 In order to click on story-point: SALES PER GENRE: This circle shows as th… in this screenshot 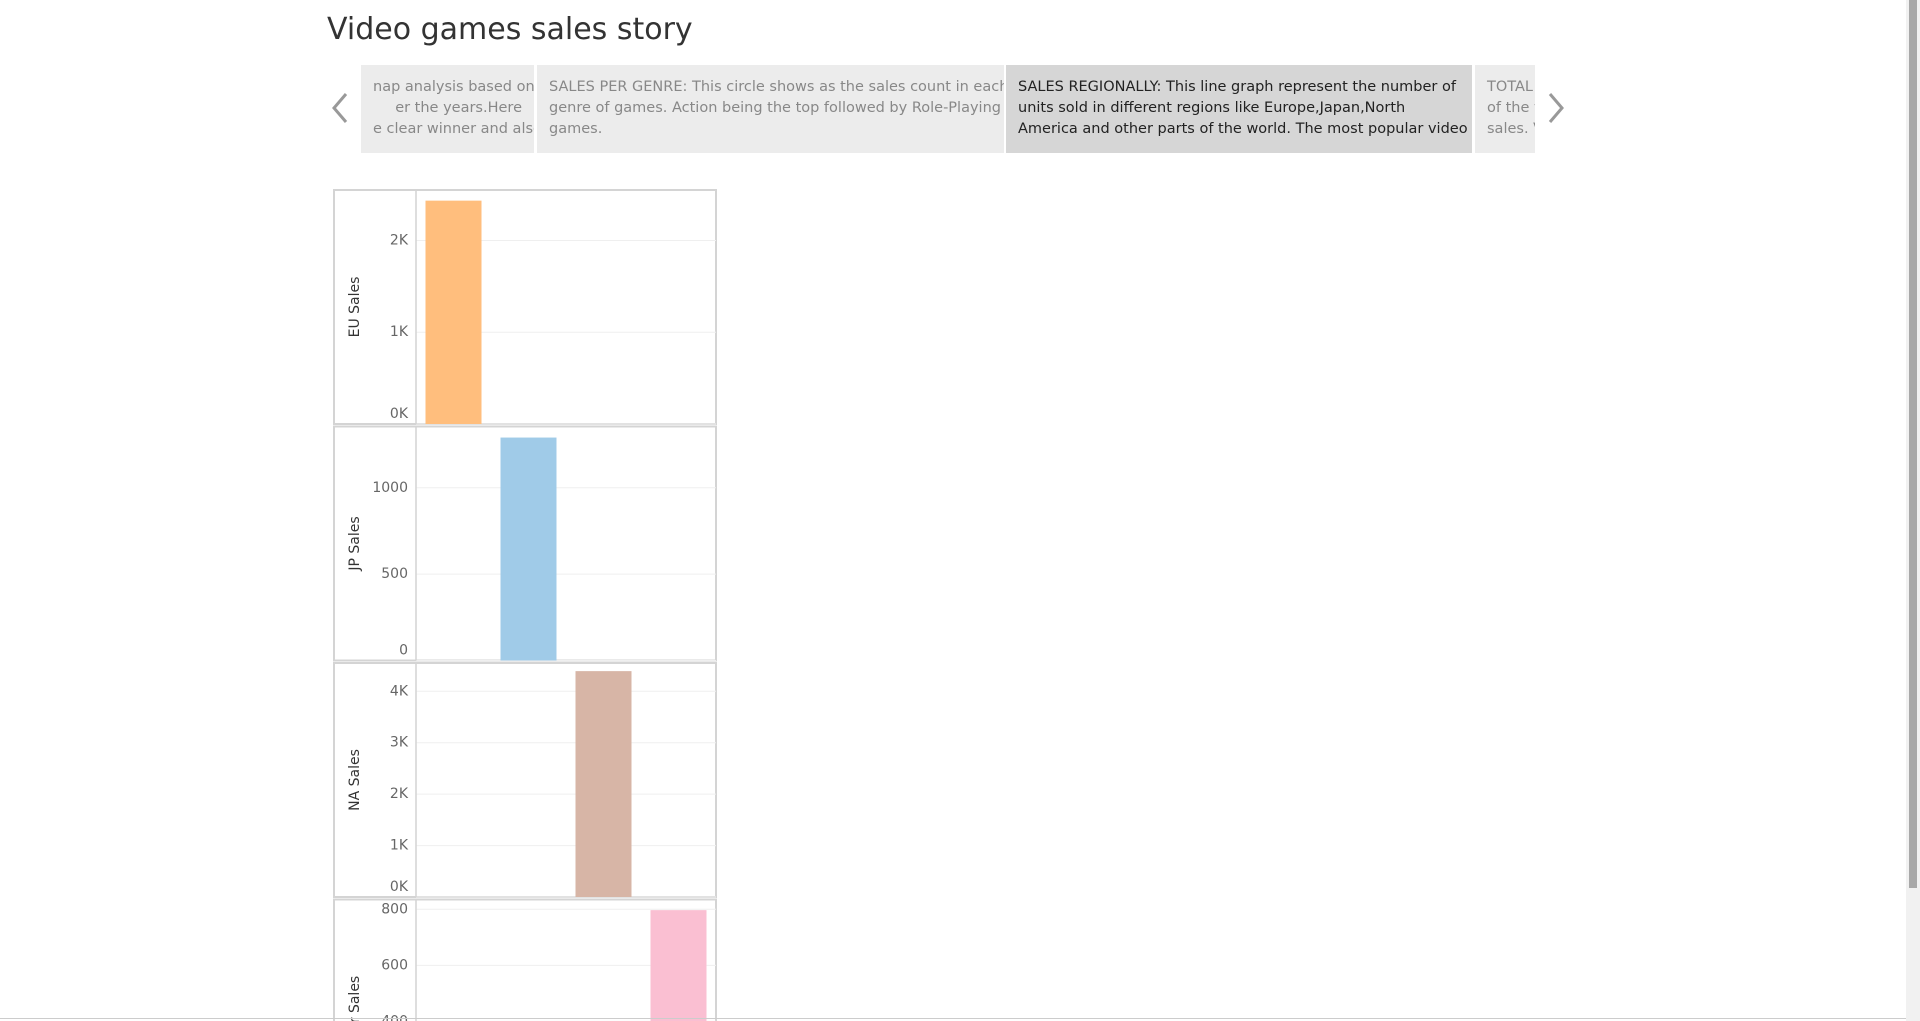, I will do `click(770, 109)`.